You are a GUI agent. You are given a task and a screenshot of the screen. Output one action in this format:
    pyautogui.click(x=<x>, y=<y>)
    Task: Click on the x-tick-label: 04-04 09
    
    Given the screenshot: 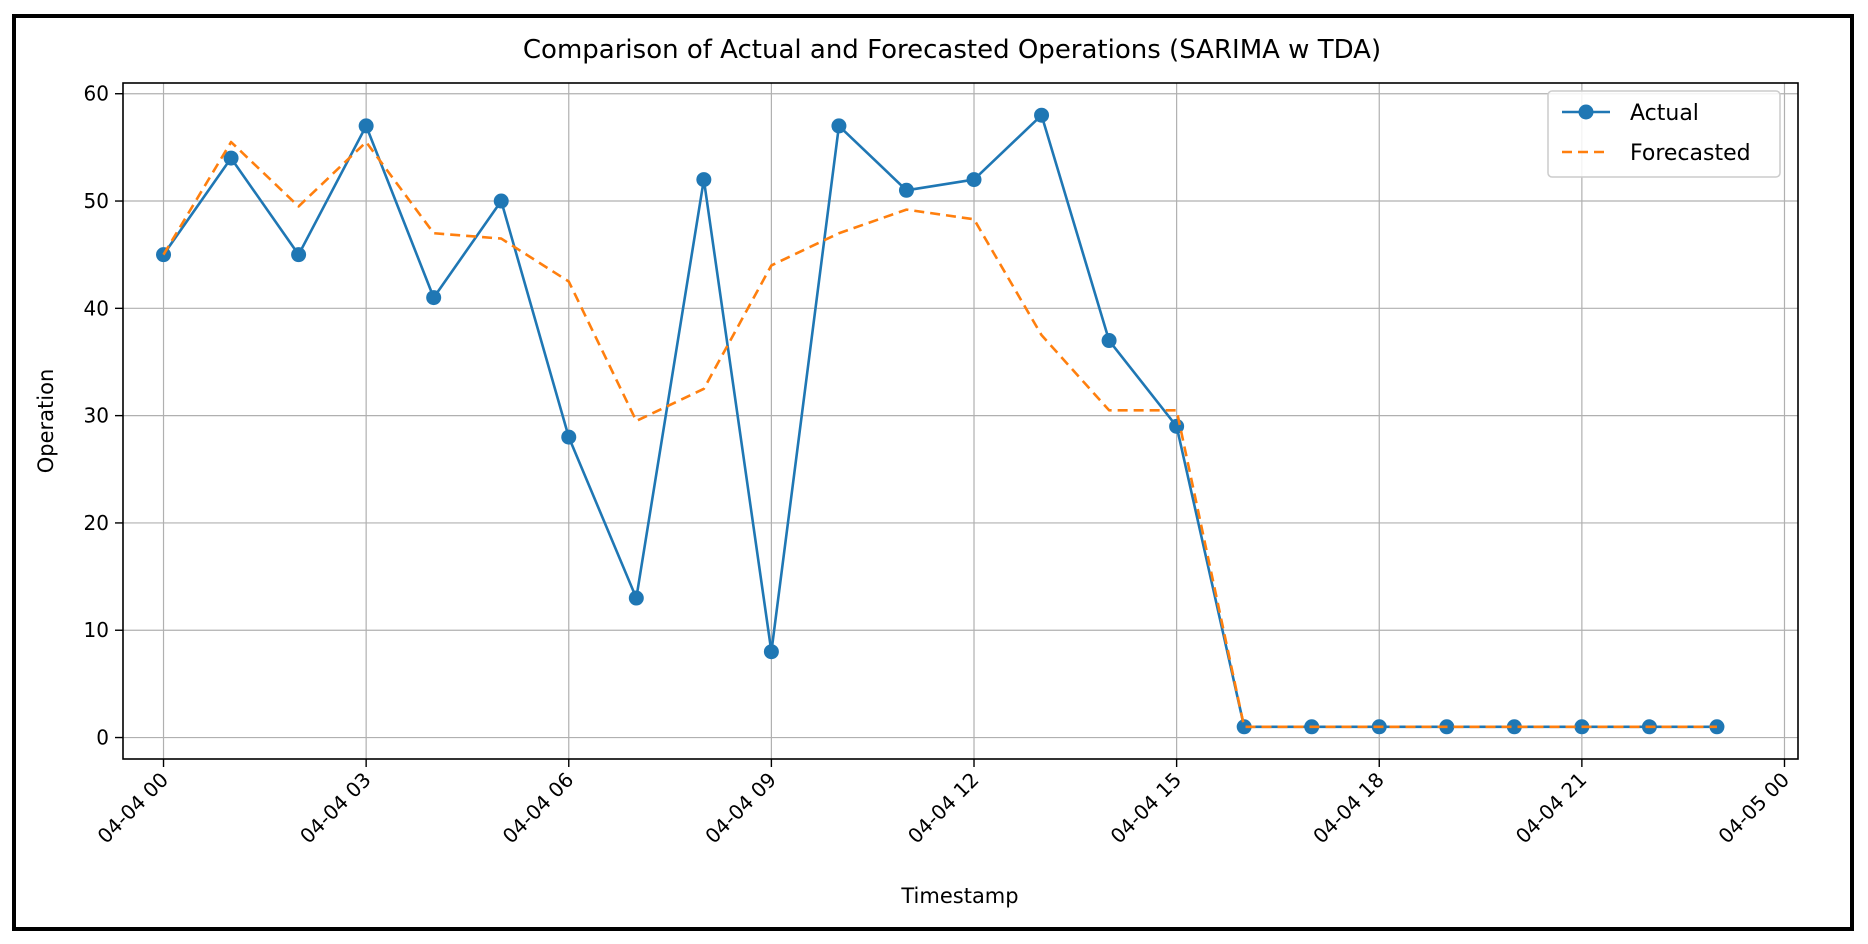 What is the action you would take?
    pyautogui.click(x=740, y=808)
    